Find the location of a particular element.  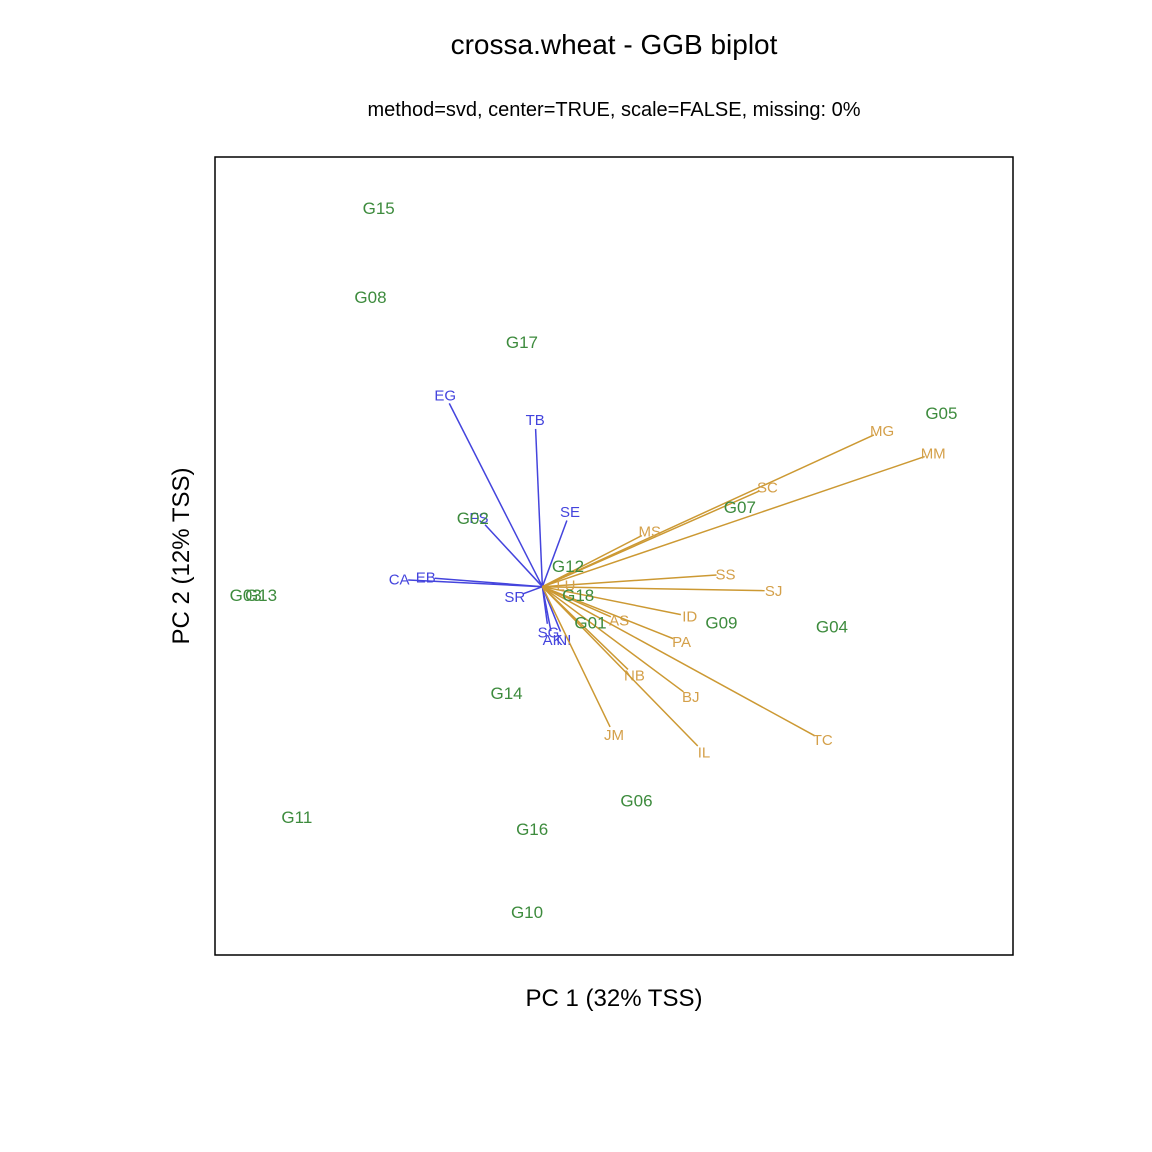

location-vector-bj is located at coordinates (612, 639).